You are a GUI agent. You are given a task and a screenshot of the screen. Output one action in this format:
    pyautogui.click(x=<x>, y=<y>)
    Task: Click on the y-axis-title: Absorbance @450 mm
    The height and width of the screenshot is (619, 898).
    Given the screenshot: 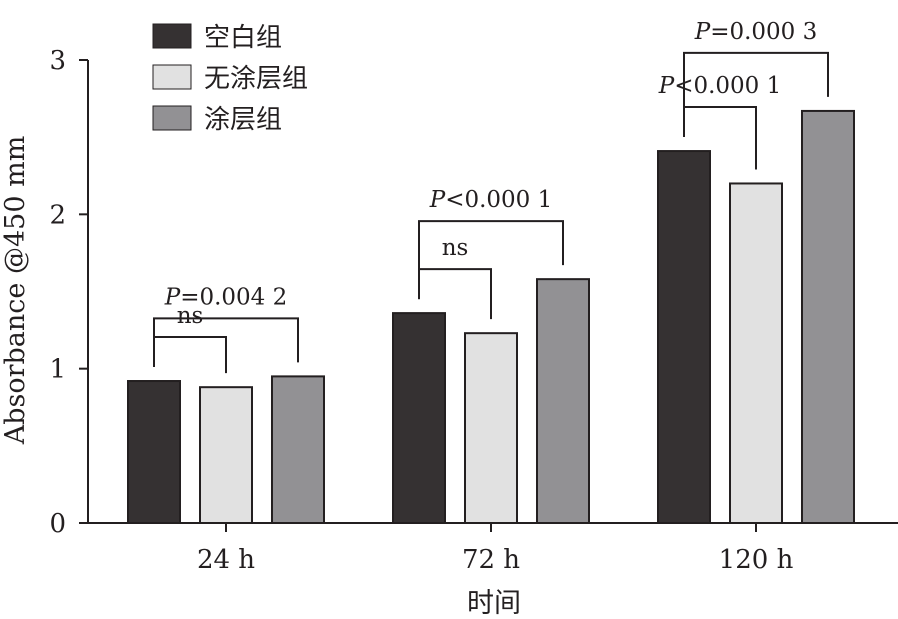 What is the action you would take?
    pyautogui.click(x=15, y=291)
    